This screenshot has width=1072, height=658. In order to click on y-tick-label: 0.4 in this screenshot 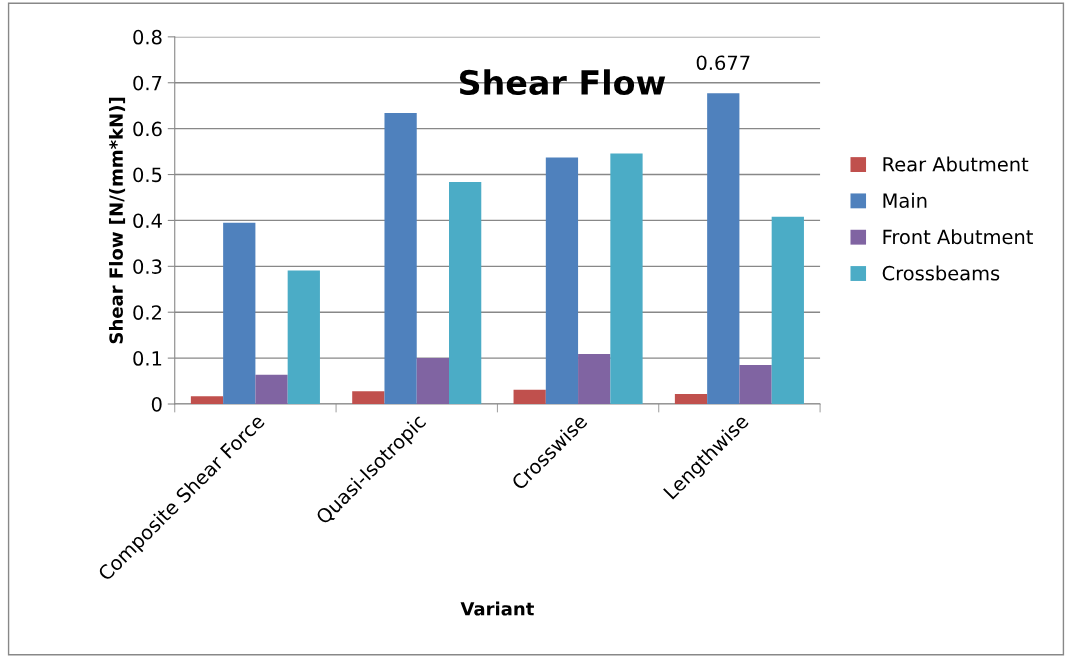, I will do `click(147, 221)`.